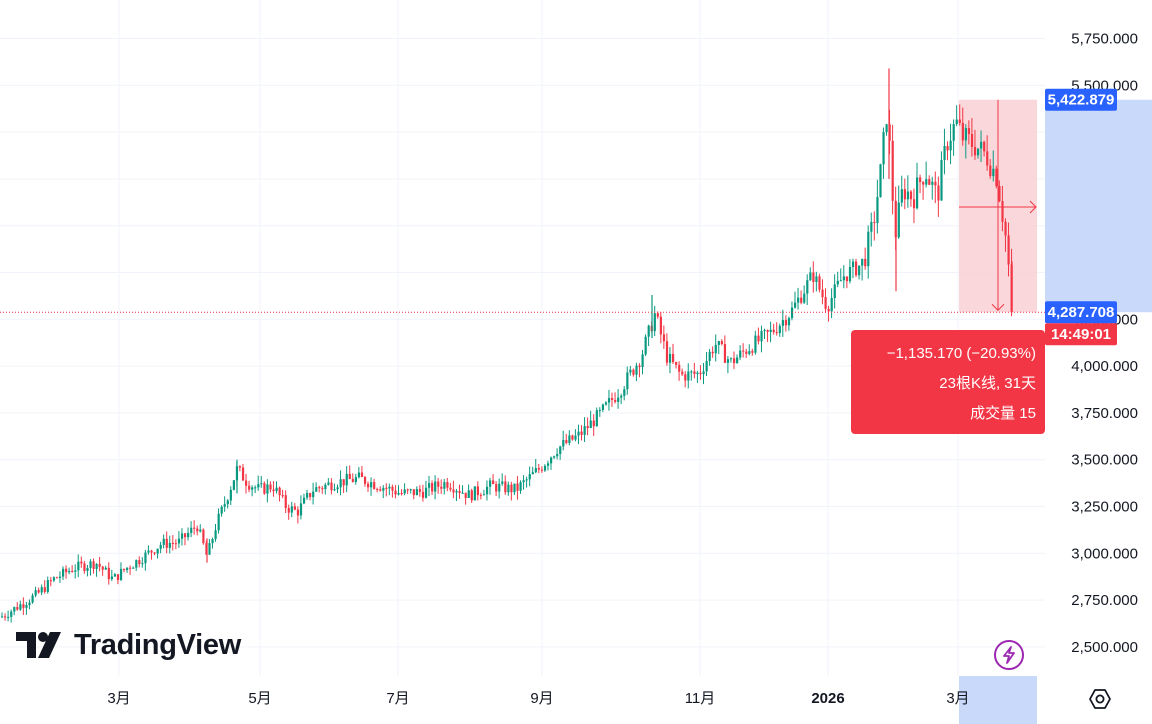 This screenshot has height=724, width=1152. Describe the element at coordinates (1100, 699) in the screenshot. I see `chart-settings-button` at that location.